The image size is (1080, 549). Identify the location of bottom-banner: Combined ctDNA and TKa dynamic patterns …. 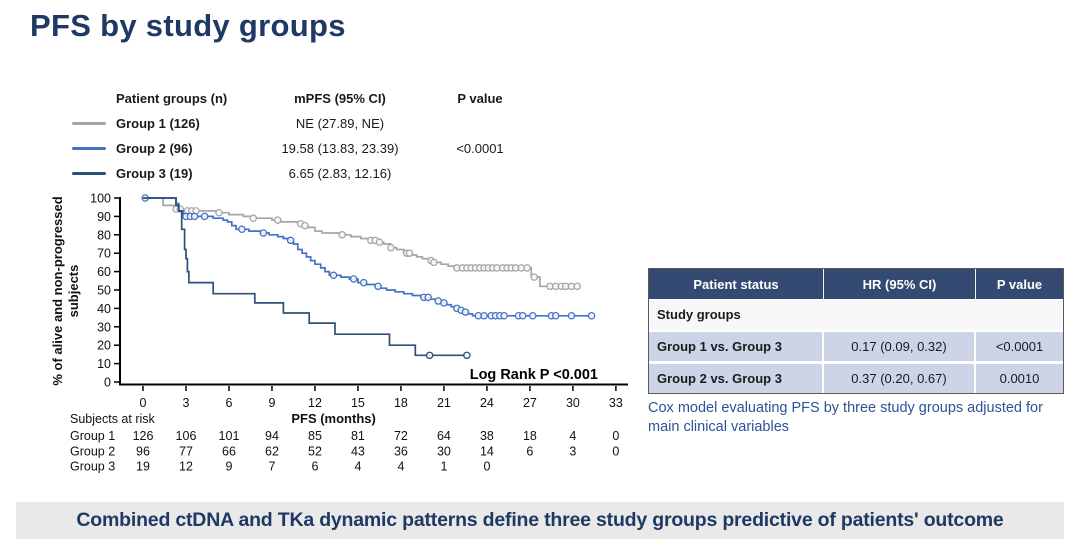
(540, 520).